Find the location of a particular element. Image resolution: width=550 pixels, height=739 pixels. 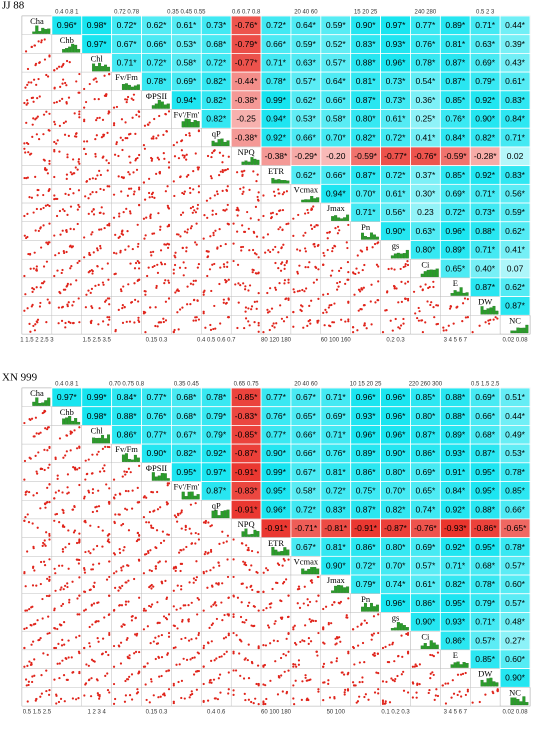

correlation-label: -0.91* is located at coordinates (365, 528).